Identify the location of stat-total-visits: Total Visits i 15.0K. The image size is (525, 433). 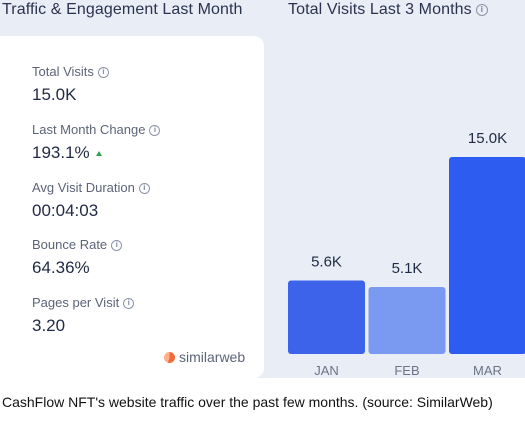
(70, 85).